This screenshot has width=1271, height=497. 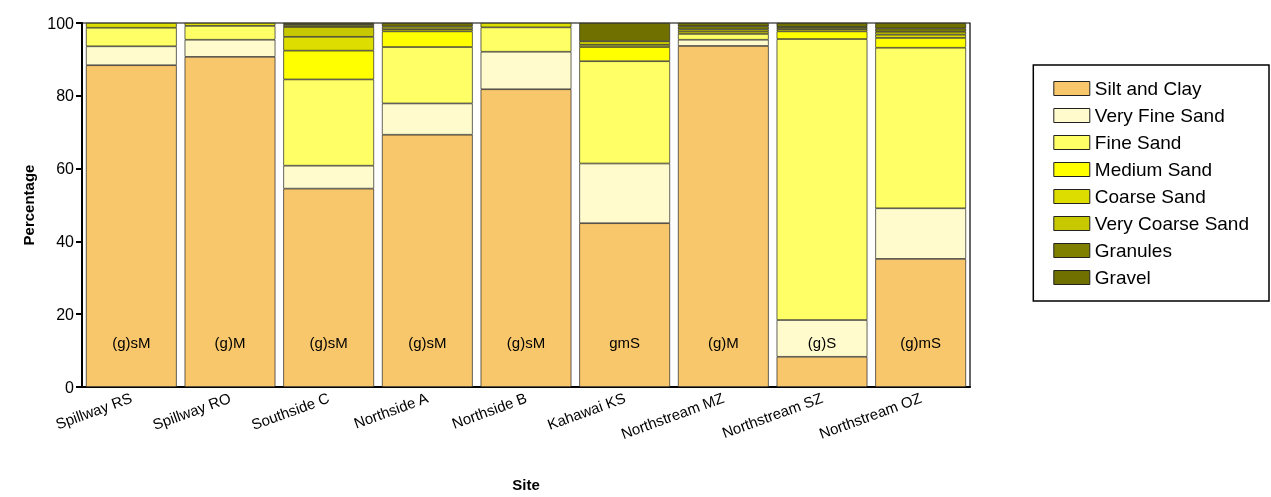 I want to click on legend-label: Granules, so click(x=1133, y=250).